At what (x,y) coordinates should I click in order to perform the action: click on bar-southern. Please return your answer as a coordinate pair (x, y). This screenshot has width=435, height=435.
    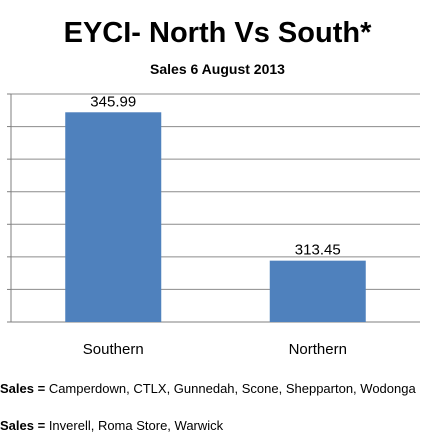
    Looking at the image, I should click on (113, 217).